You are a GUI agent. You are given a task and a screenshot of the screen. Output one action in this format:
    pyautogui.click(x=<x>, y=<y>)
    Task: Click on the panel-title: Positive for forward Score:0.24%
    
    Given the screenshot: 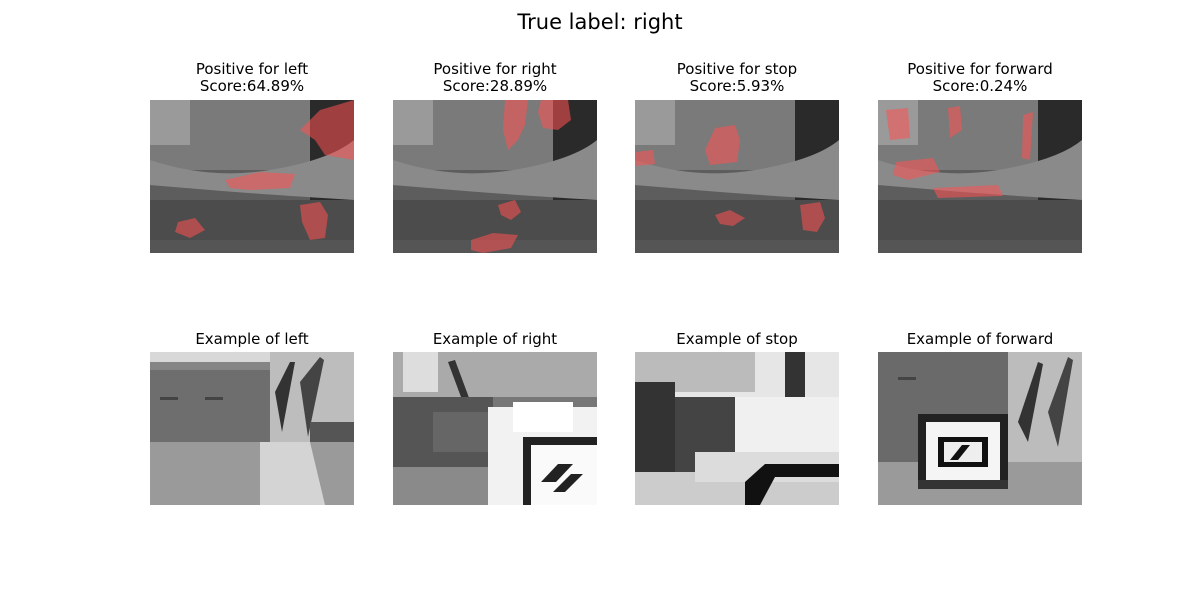 What is the action you would take?
    pyautogui.click(x=980, y=78)
    